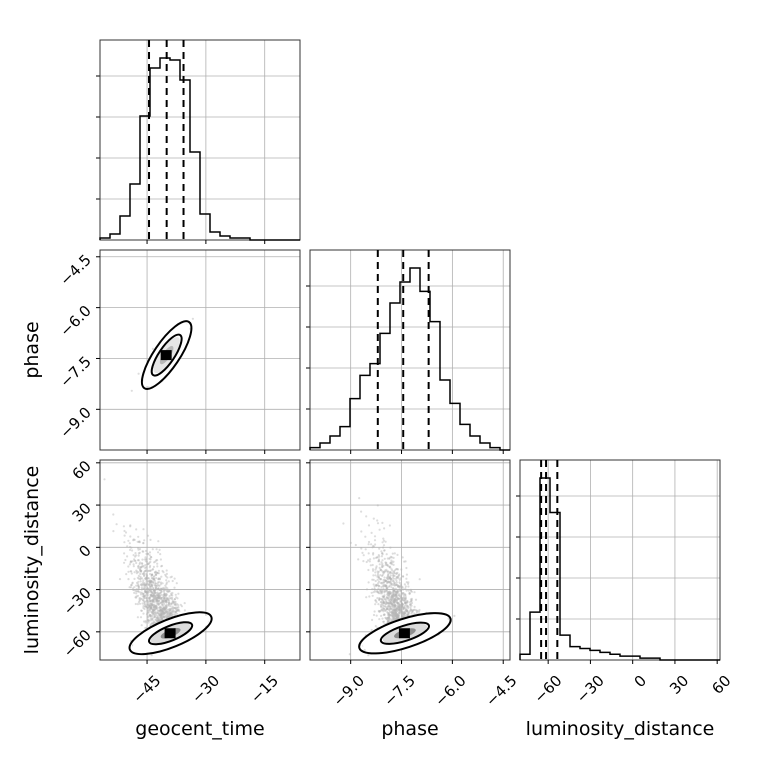  What do you see at coordinates (75, 422) in the screenshot?
I see `y-tick-label: −9.0` at bounding box center [75, 422].